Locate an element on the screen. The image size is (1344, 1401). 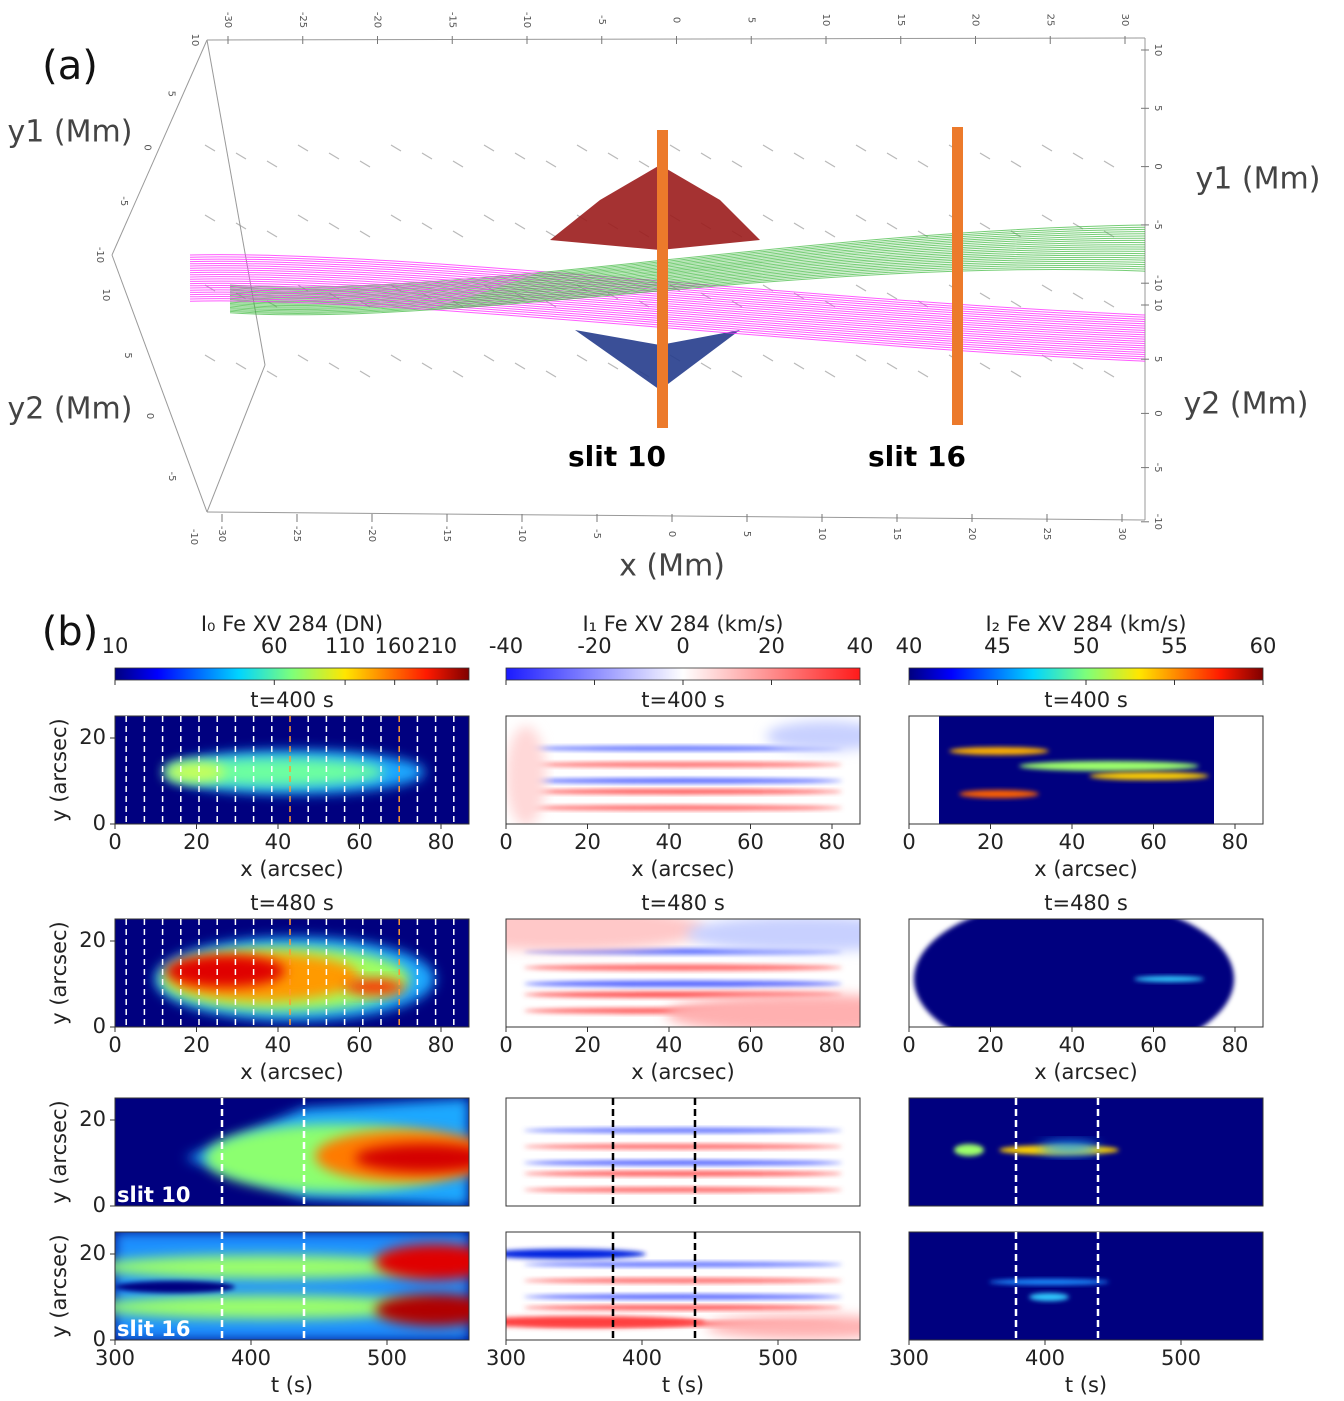
colorbar-tick-label: 10 is located at coordinates (115, 646).